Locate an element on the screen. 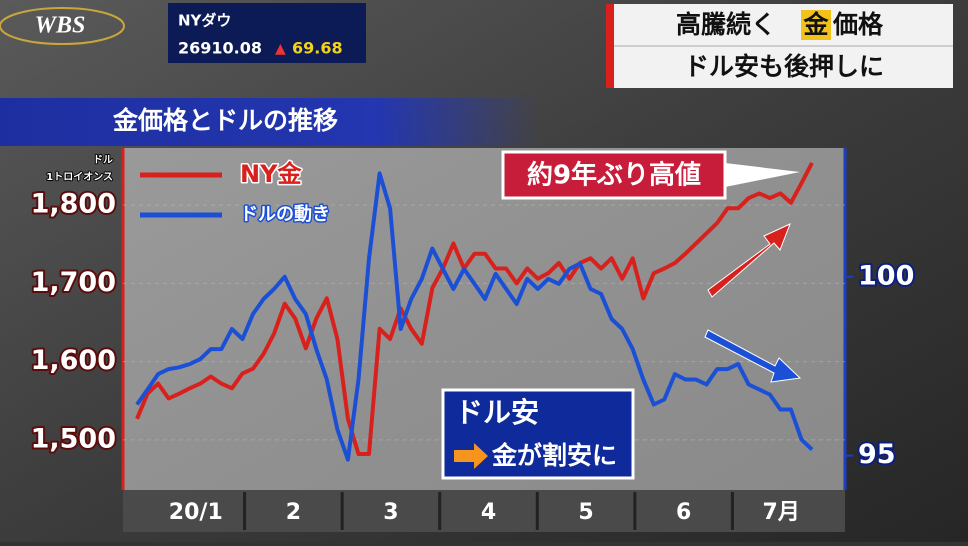 This screenshot has width=968, height=546. x-tick-label: 2 is located at coordinates (293, 512).